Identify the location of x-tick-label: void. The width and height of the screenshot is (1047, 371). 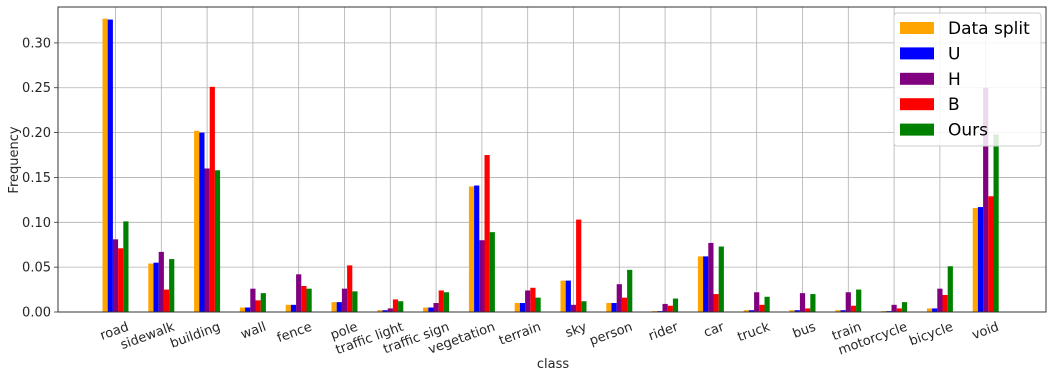
(985, 332).